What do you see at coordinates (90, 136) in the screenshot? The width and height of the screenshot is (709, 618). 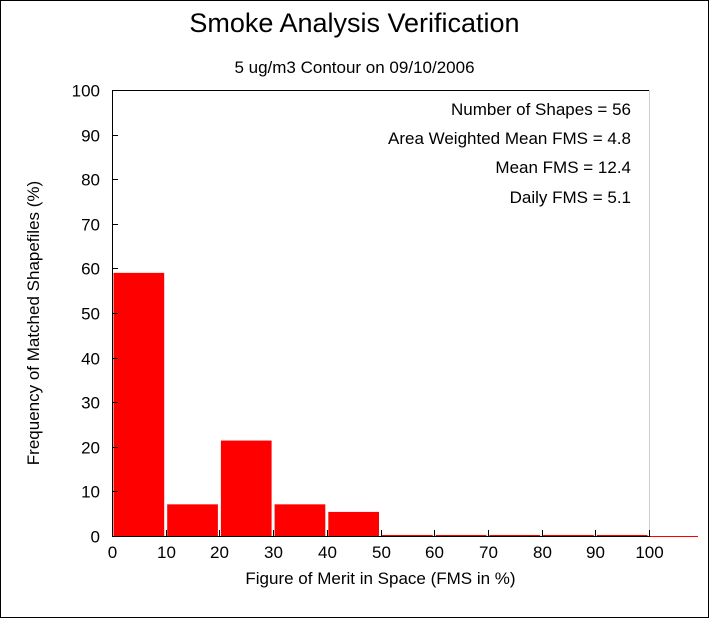 I see `y-tick-label: 90` at bounding box center [90, 136].